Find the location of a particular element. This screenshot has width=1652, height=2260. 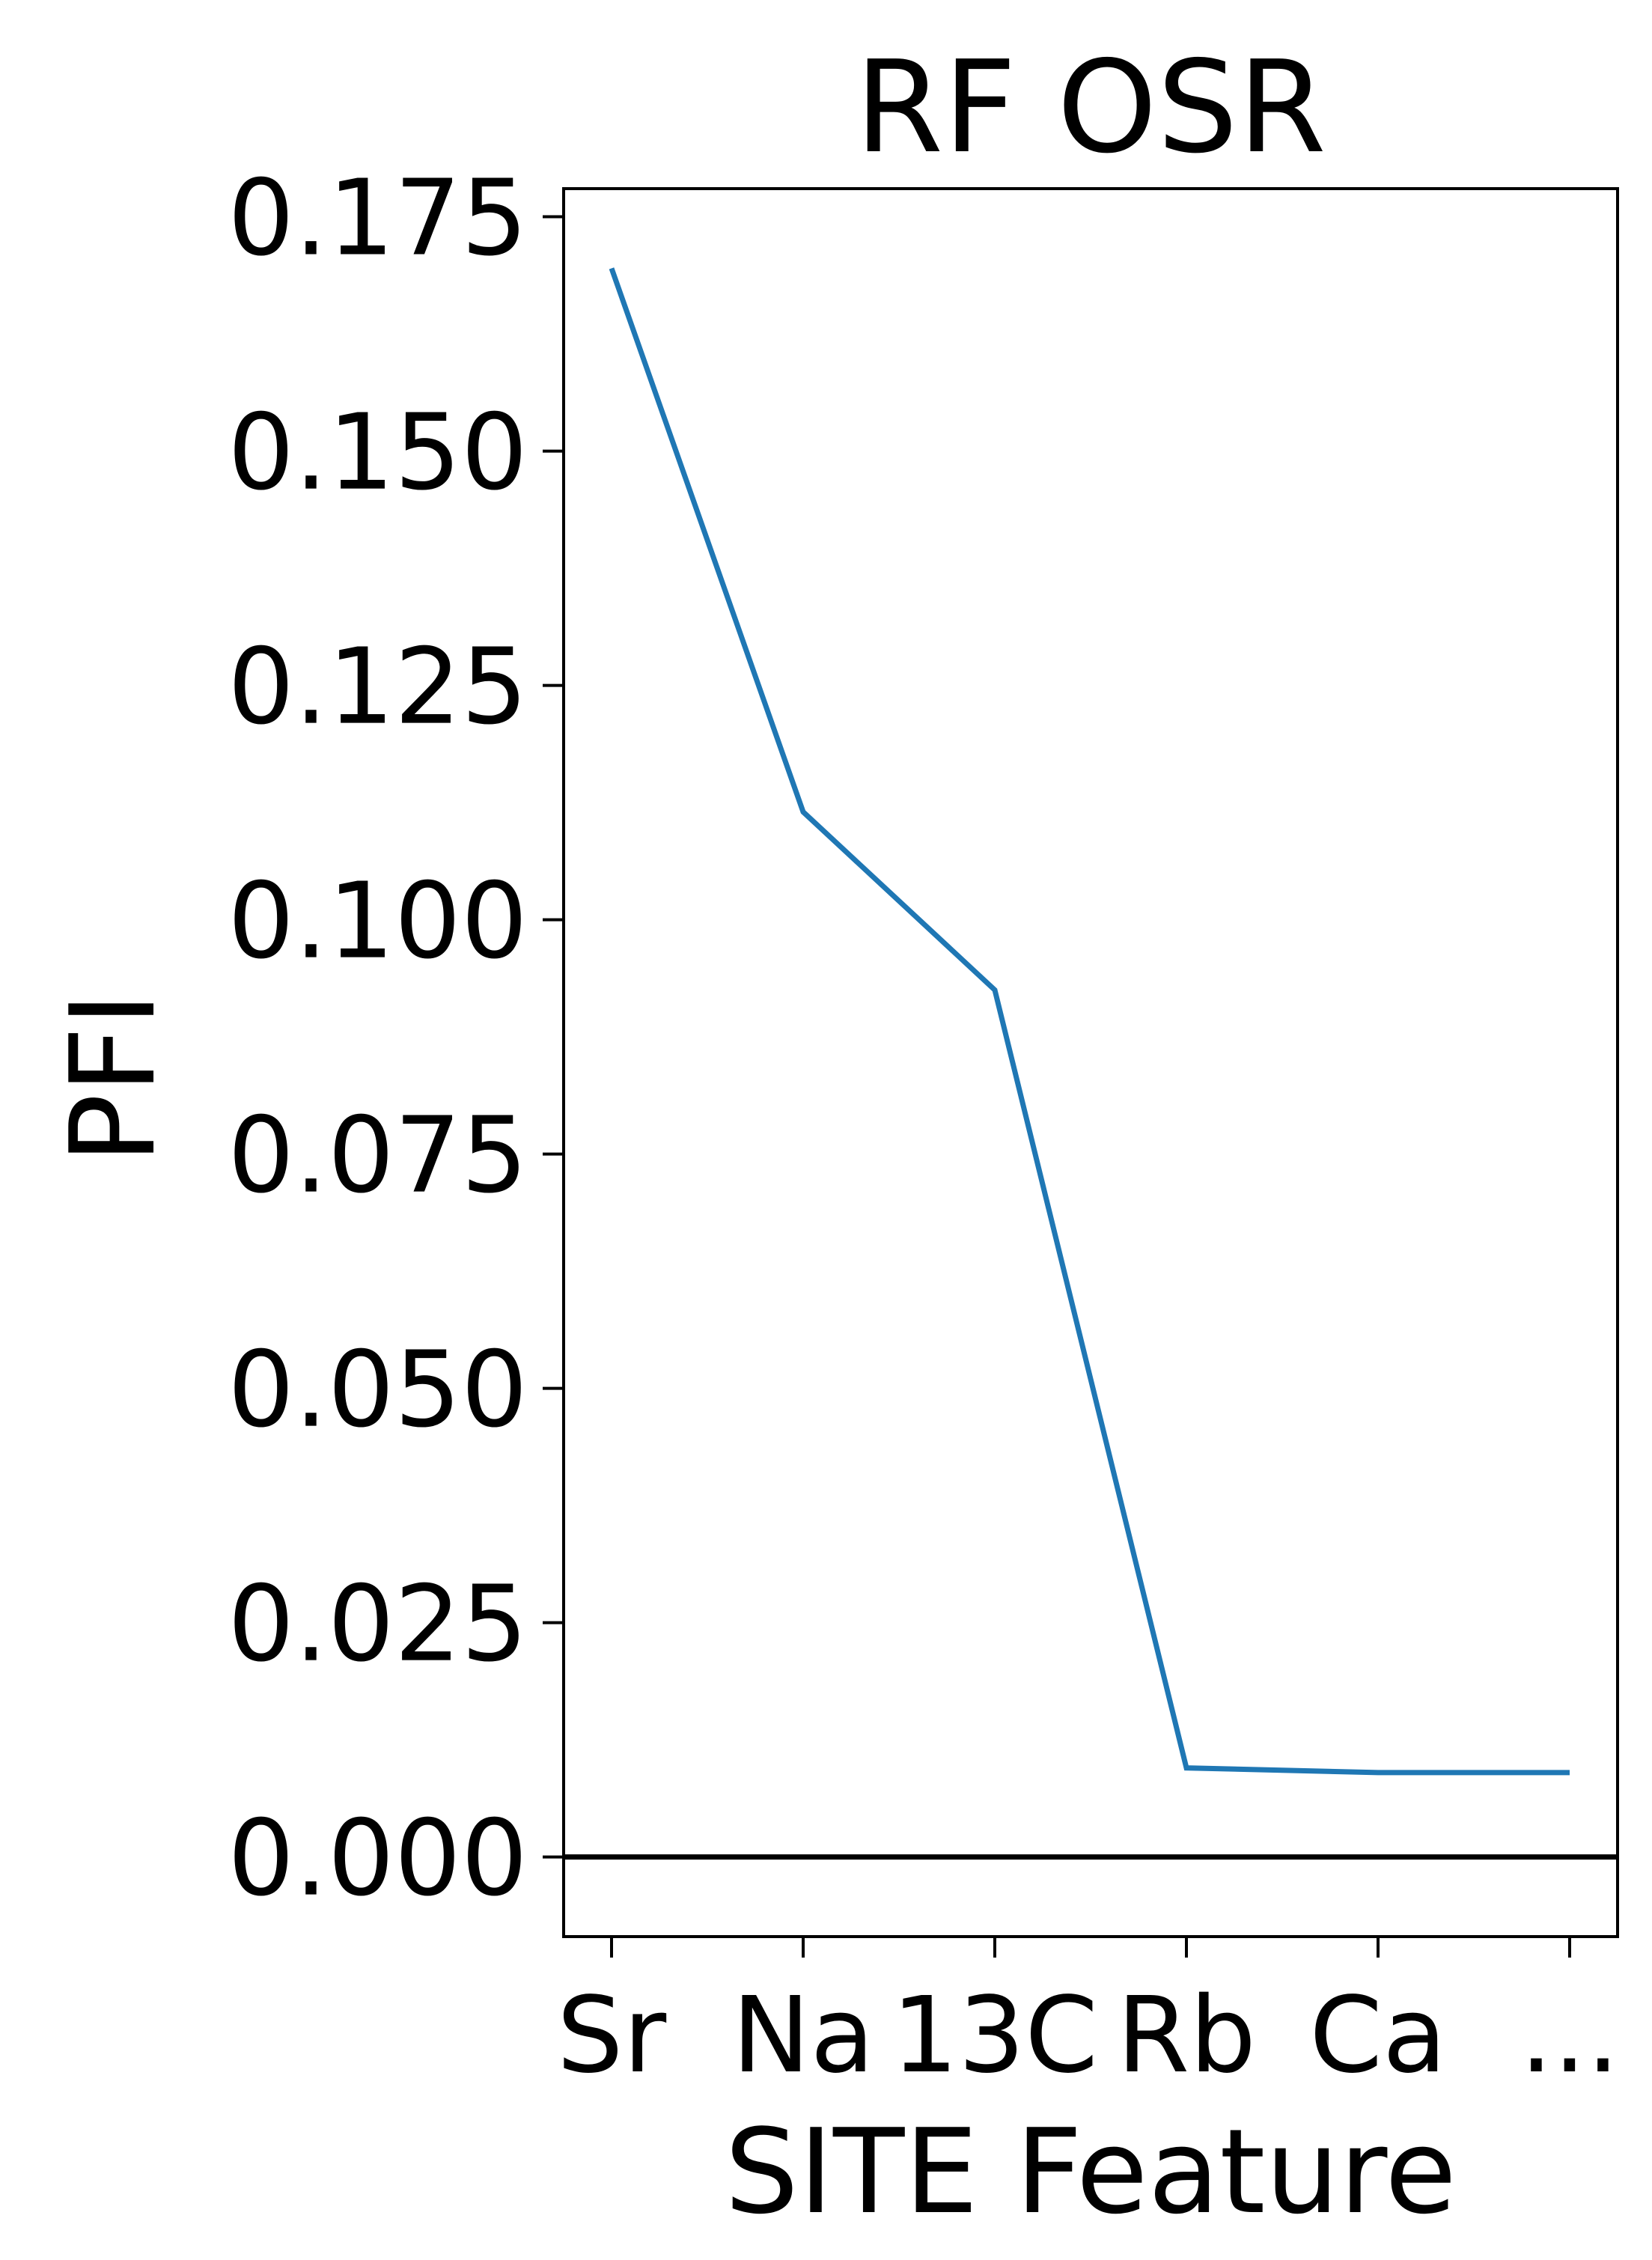

y-tick-label: 0.000 is located at coordinates (378, 1859).